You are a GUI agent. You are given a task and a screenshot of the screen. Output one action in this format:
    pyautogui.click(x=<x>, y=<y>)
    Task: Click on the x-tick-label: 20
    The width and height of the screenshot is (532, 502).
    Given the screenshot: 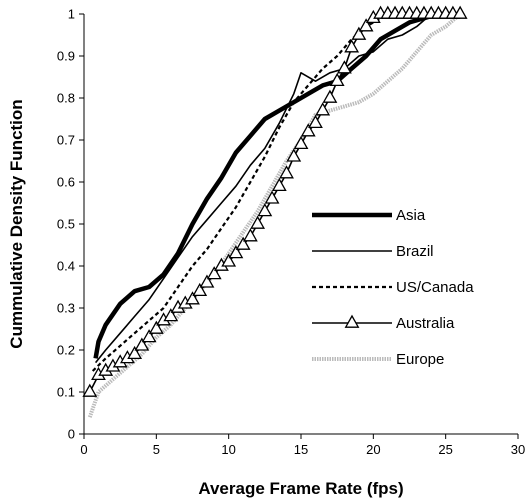 What is the action you would take?
    pyautogui.click(x=373, y=449)
    